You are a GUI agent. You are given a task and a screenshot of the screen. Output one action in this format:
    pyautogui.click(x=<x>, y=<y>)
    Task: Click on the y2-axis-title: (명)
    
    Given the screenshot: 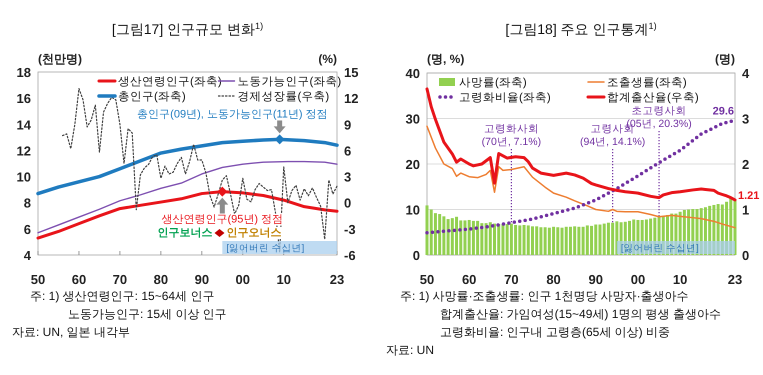 What is the action you would take?
    pyautogui.click(x=725, y=59)
    